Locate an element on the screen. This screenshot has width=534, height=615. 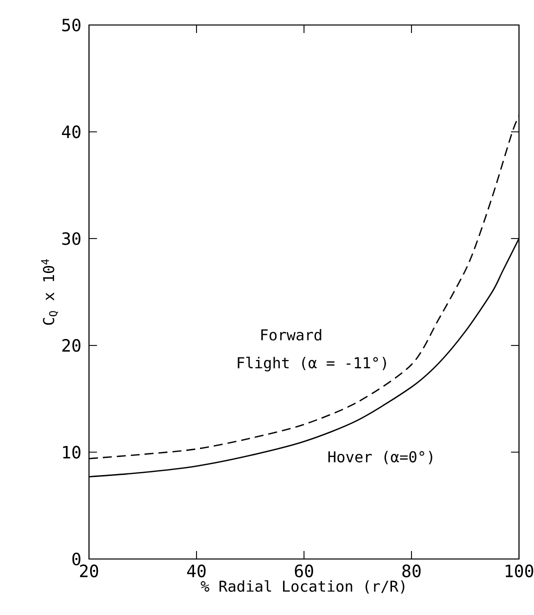
x-tick-label: 80 is located at coordinates (411, 571).